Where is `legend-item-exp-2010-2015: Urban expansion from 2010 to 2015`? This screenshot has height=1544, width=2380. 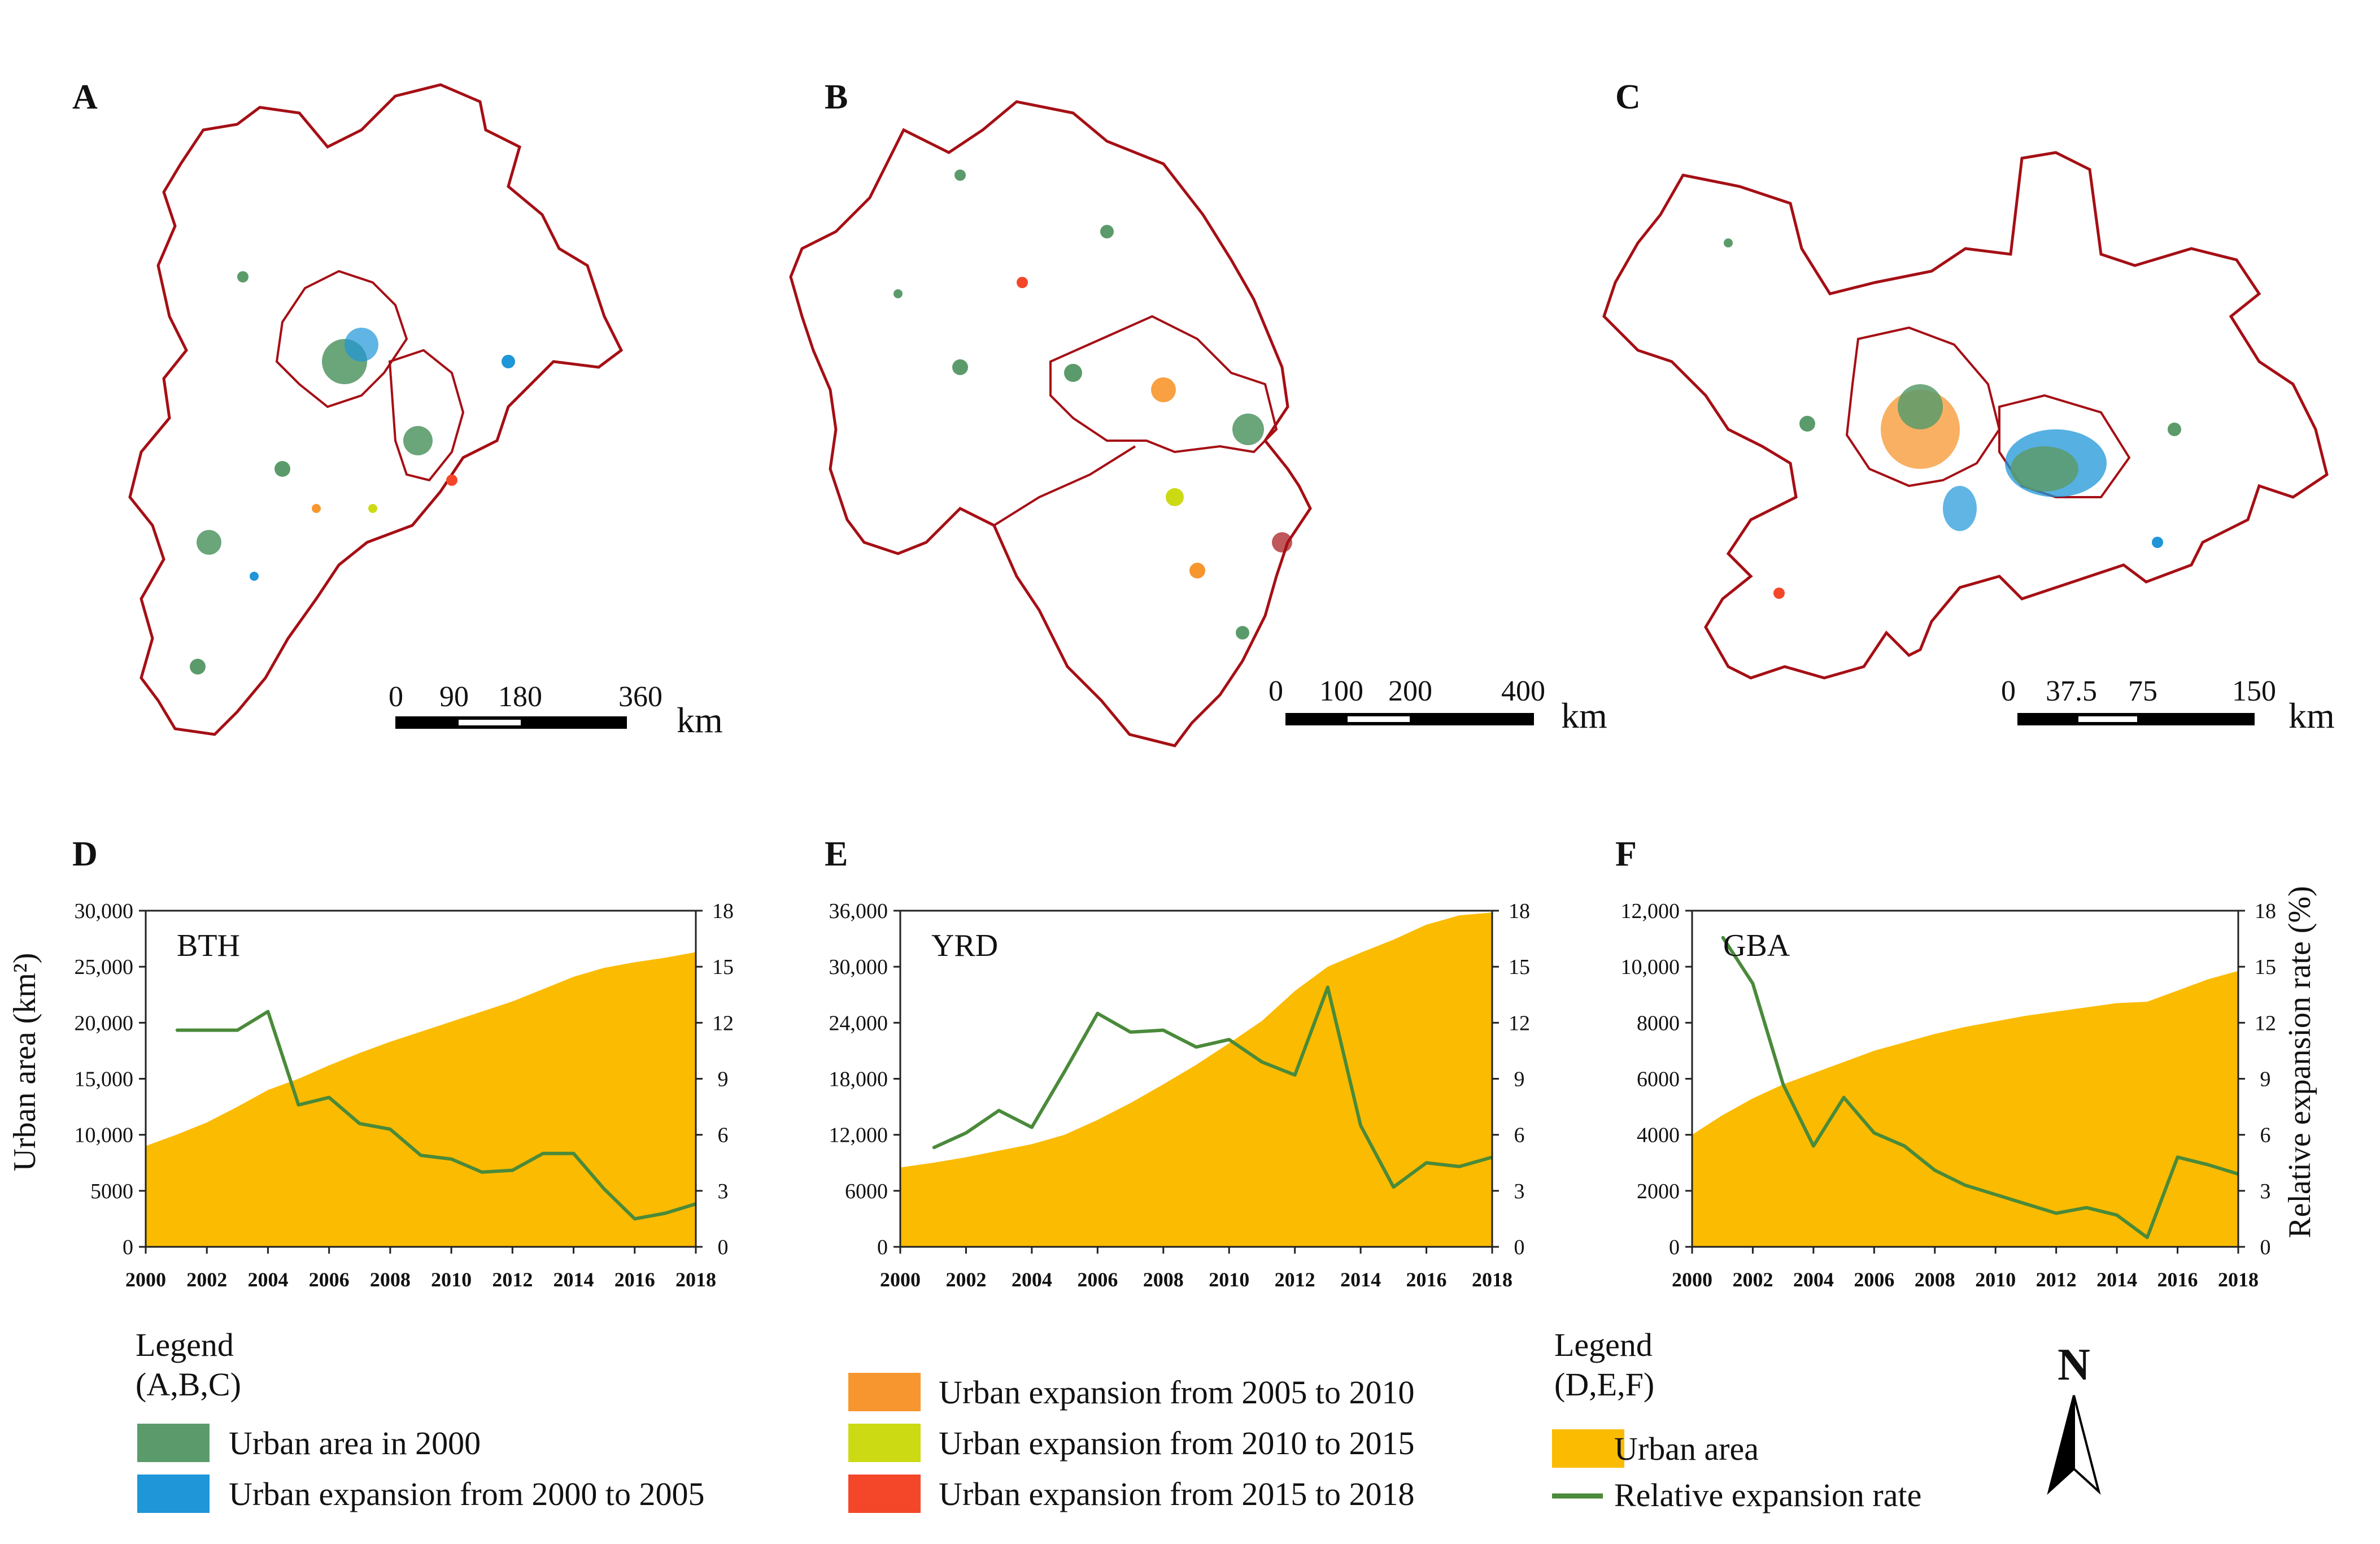 legend-item-exp-2010-2015: Urban expansion from 2010 to 2015 is located at coordinates (1177, 1443).